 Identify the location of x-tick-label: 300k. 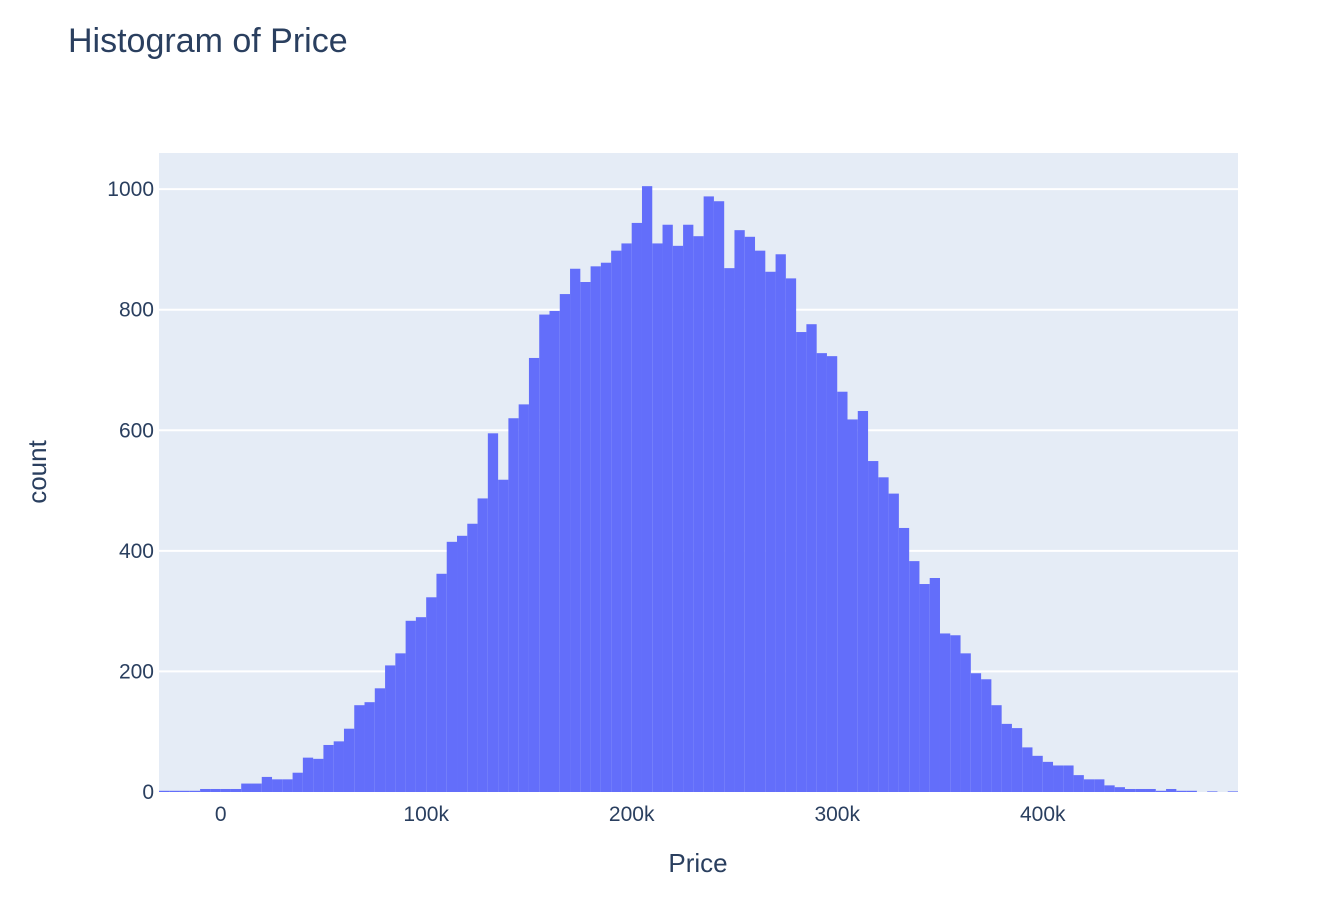
(837, 814).